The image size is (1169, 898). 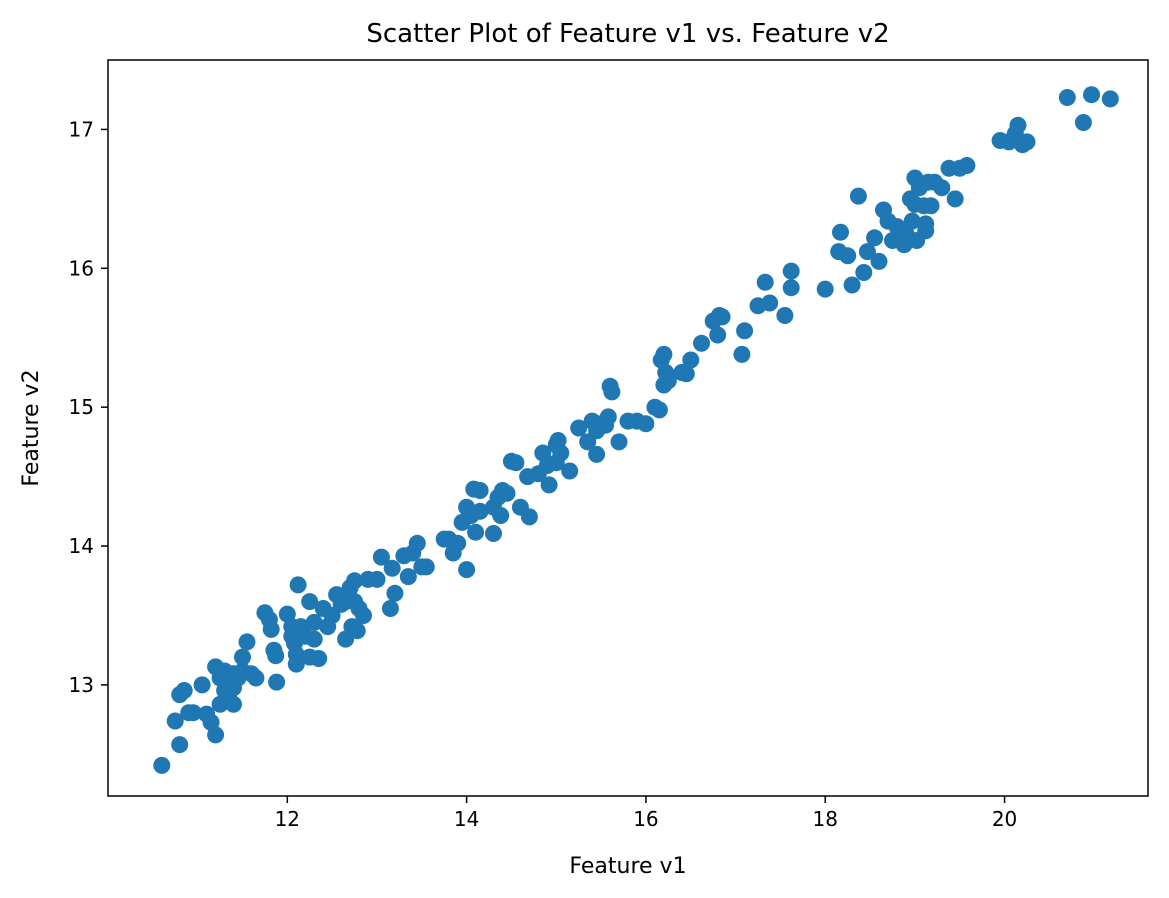 What do you see at coordinates (81, 546) in the screenshot?
I see `y-tick-label: 14` at bounding box center [81, 546].